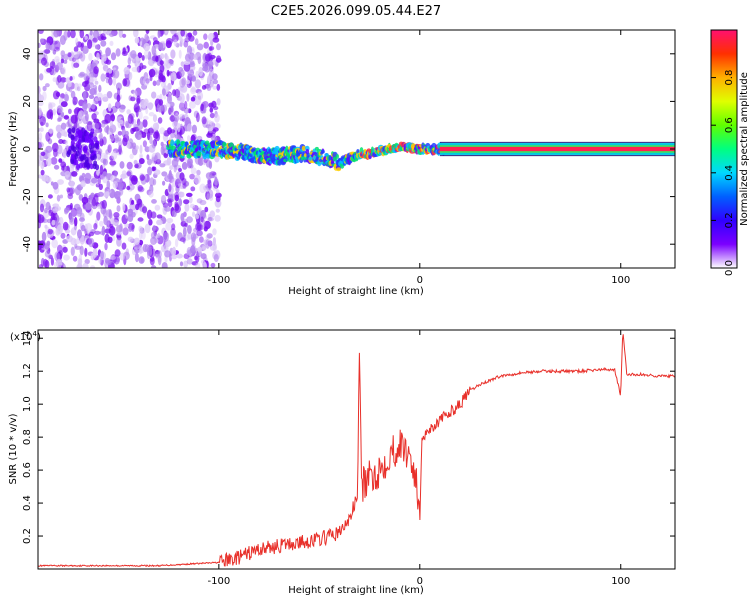 Image resolution: width=750 pixels, height=600 pixels. Describe the element at coordinates (744, 149) in the screenshot. I see `colorbar-label: Normalized spectral amplitude` at that location.